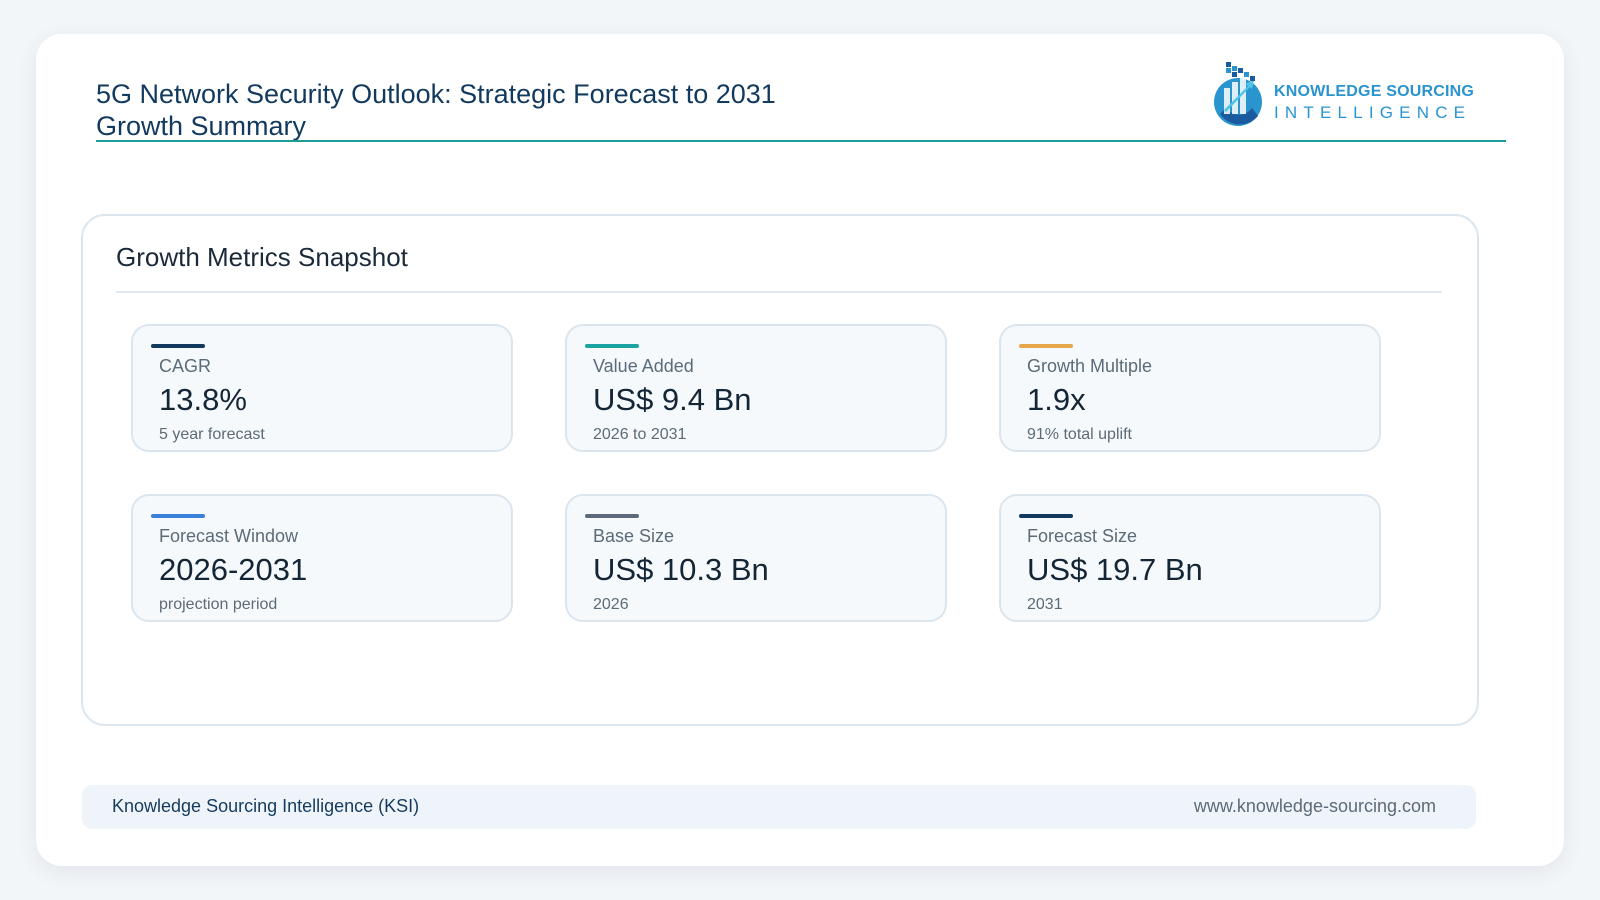  What do you see at coordinates (262, 257) in the screenshot?
I see `panel-title: Growth Metrics Snapshot` at bounding box center [262, 257].